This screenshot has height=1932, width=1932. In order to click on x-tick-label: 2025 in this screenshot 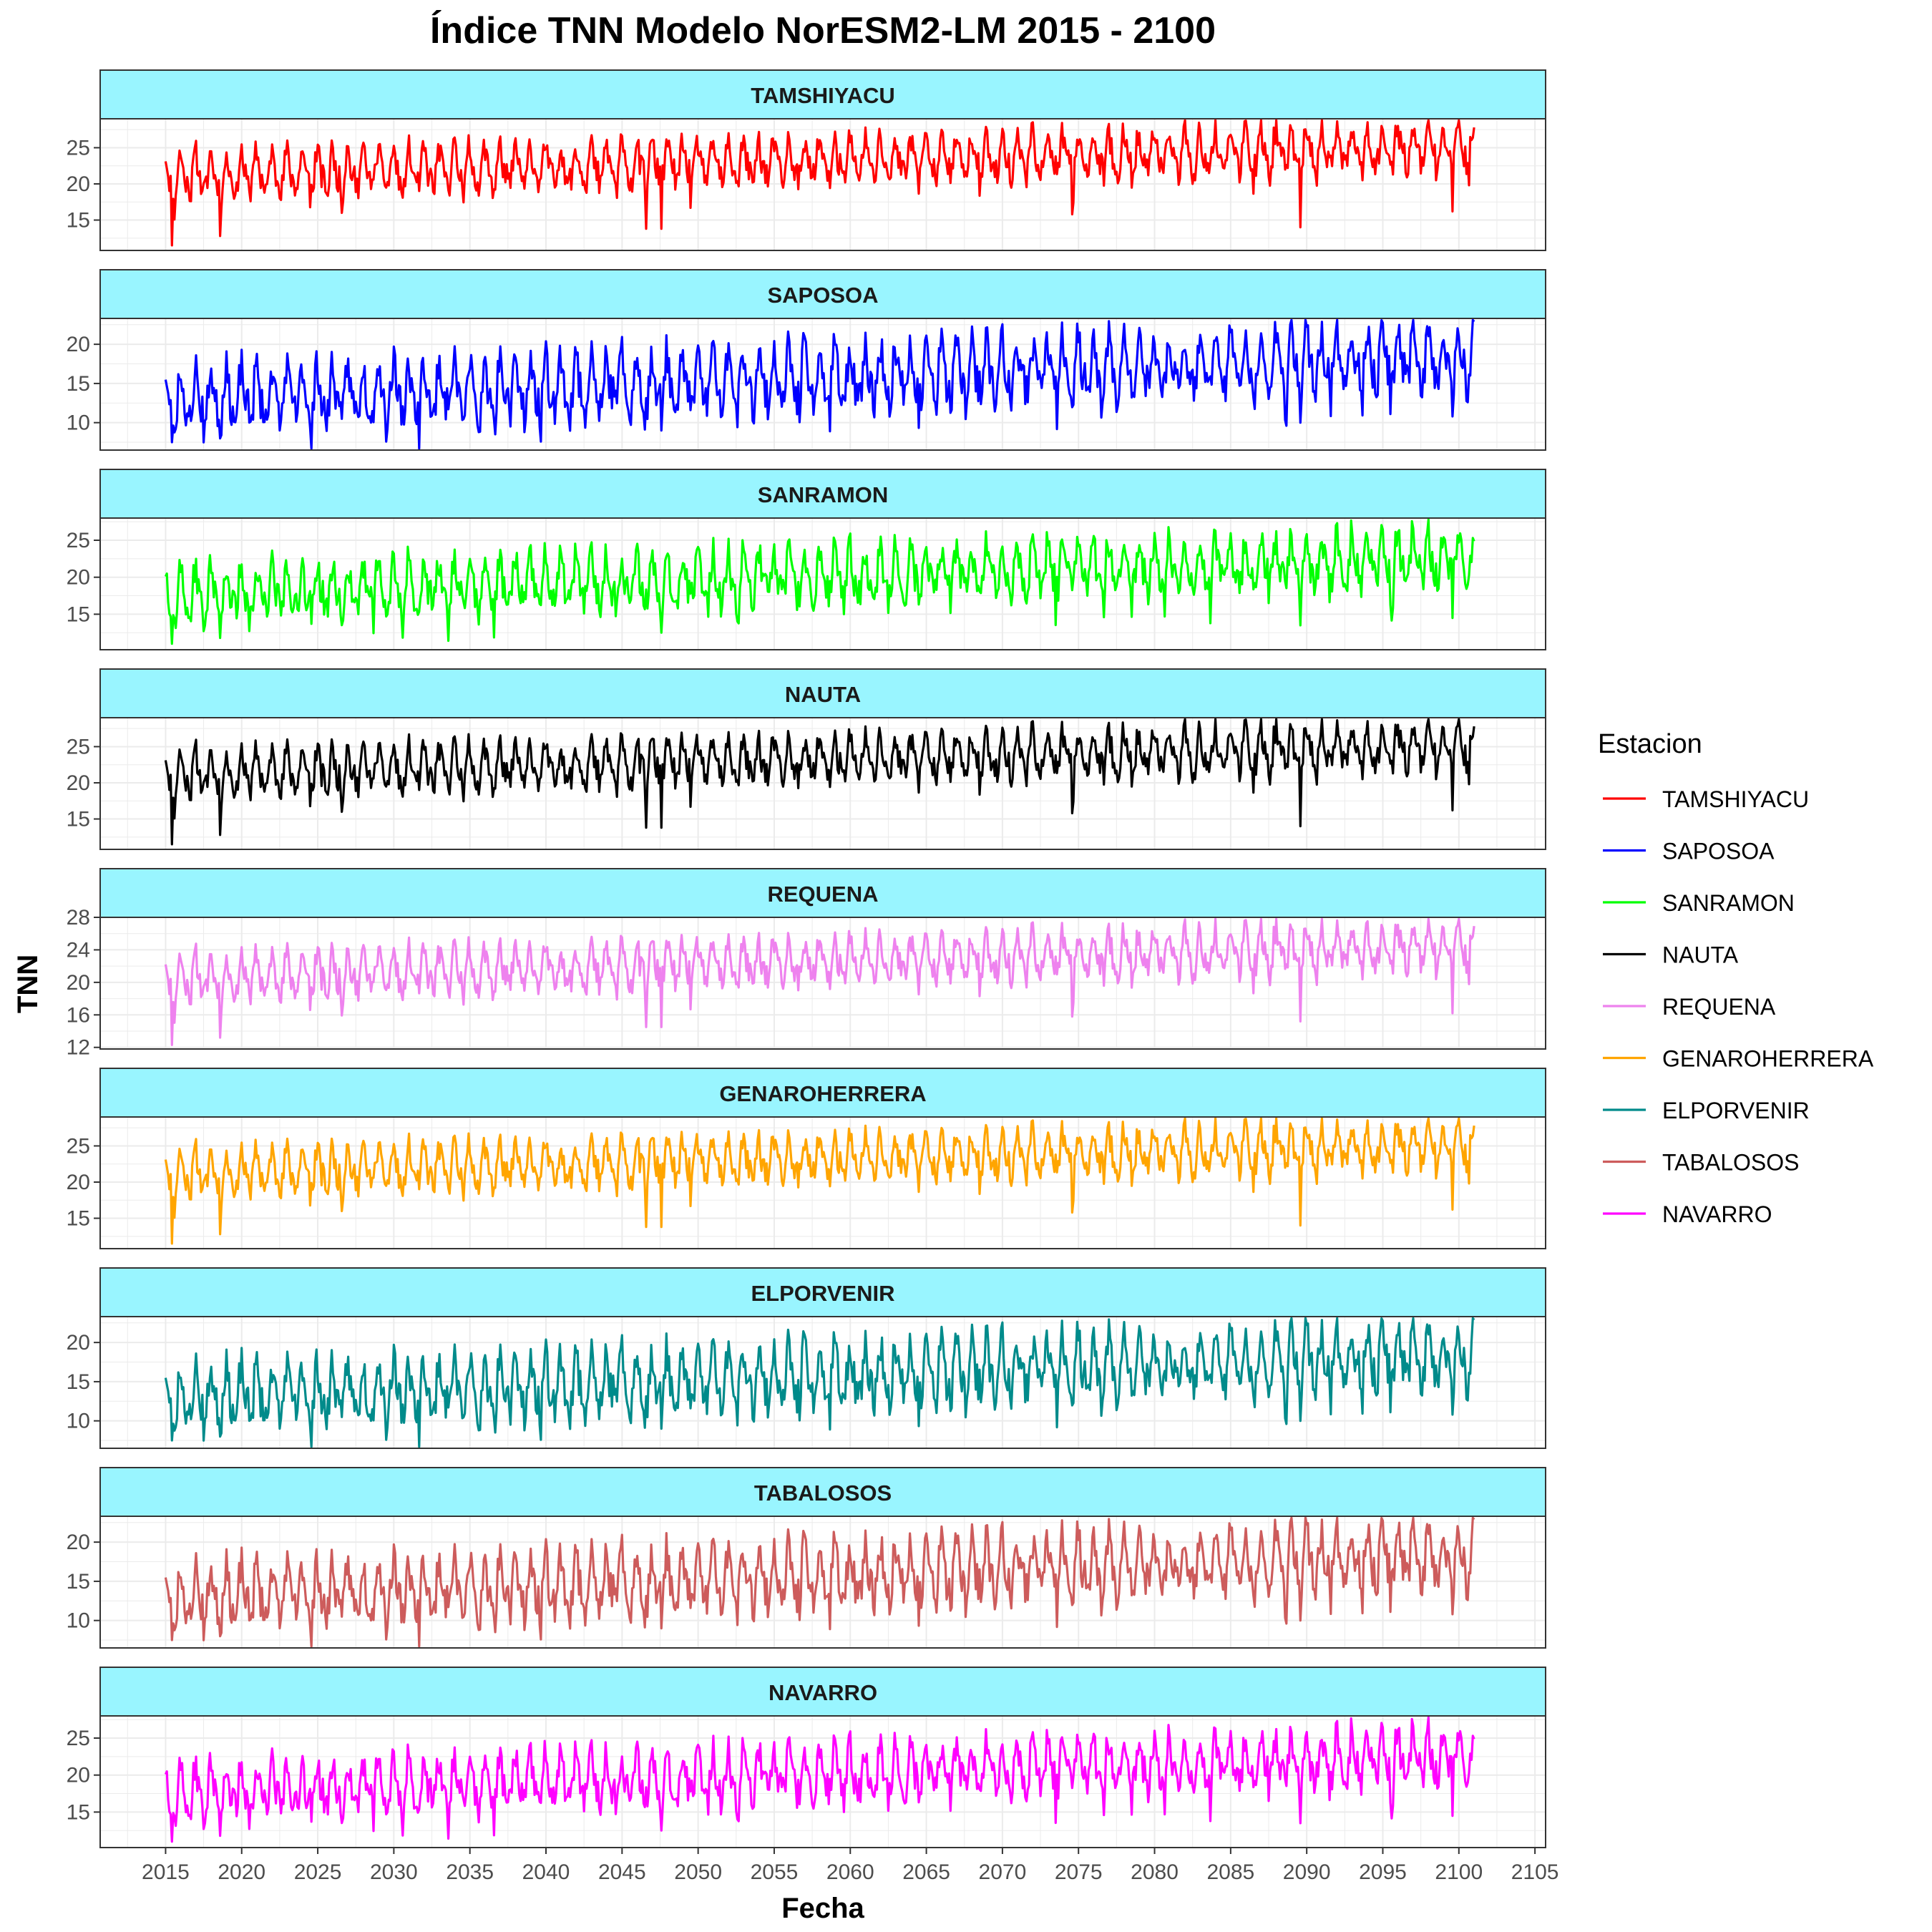, I will do `click(318, 1872)`.